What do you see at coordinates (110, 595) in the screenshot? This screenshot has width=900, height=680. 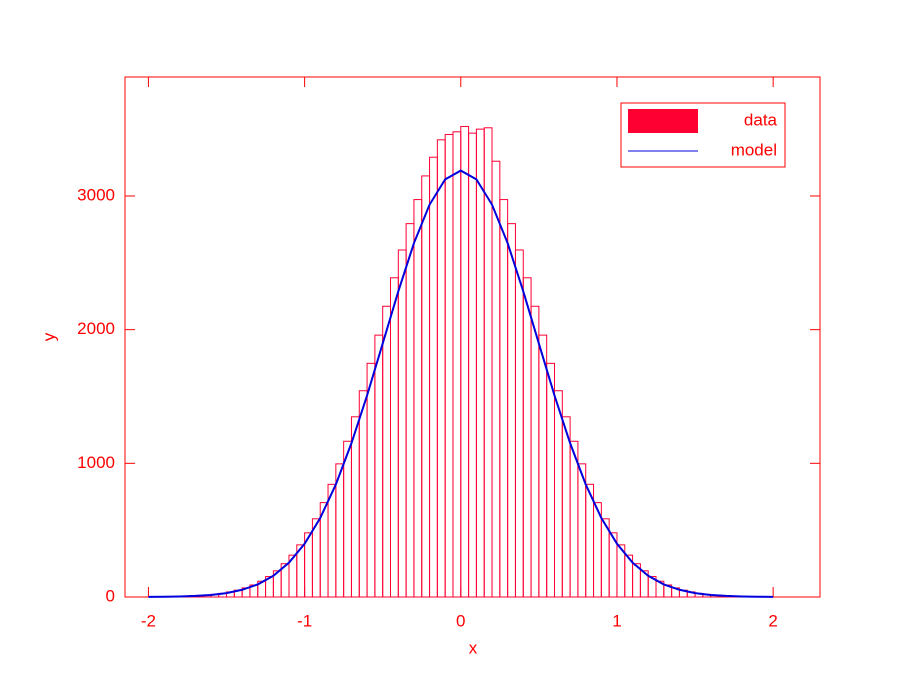 I see `y-tick-label: 0` at bounding box center [110, 595].